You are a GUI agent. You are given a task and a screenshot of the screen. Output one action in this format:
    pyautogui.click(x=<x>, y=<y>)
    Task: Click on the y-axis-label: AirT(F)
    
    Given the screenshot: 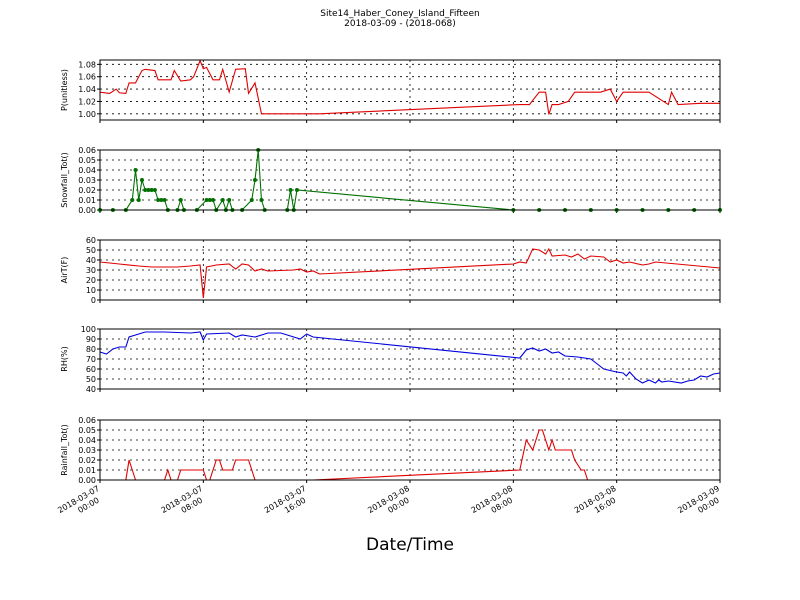 What is the action you would take?
    pyautogui.click(x=64, y=270)
    